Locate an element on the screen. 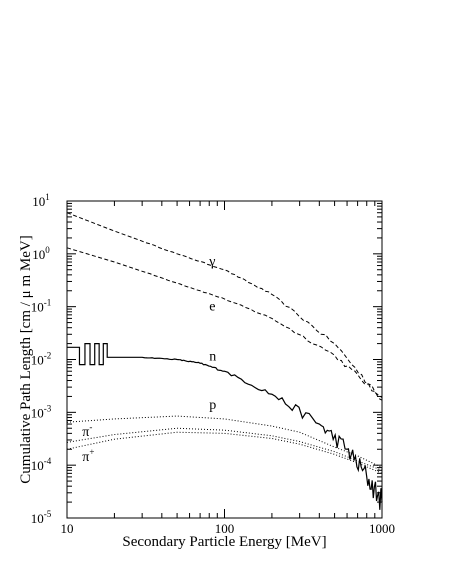  y-tick-label: 10⁻⁴ is located at coordinates (41, 464).